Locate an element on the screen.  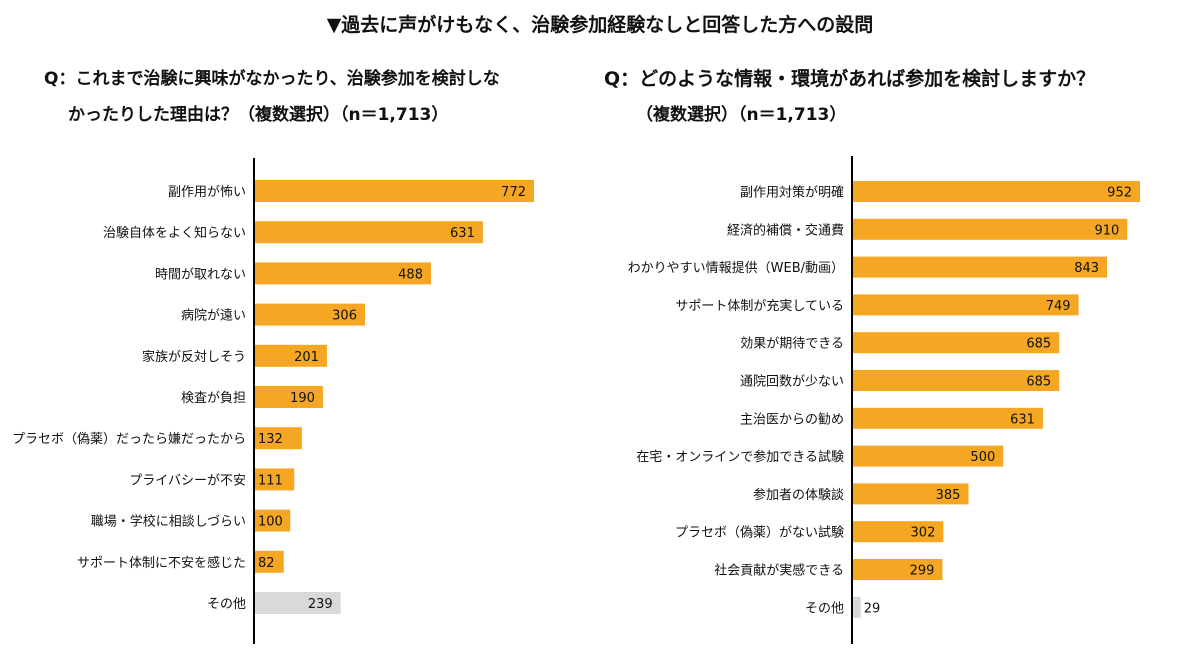
right-value-label: 631 is located at coordinates (1022, 419).